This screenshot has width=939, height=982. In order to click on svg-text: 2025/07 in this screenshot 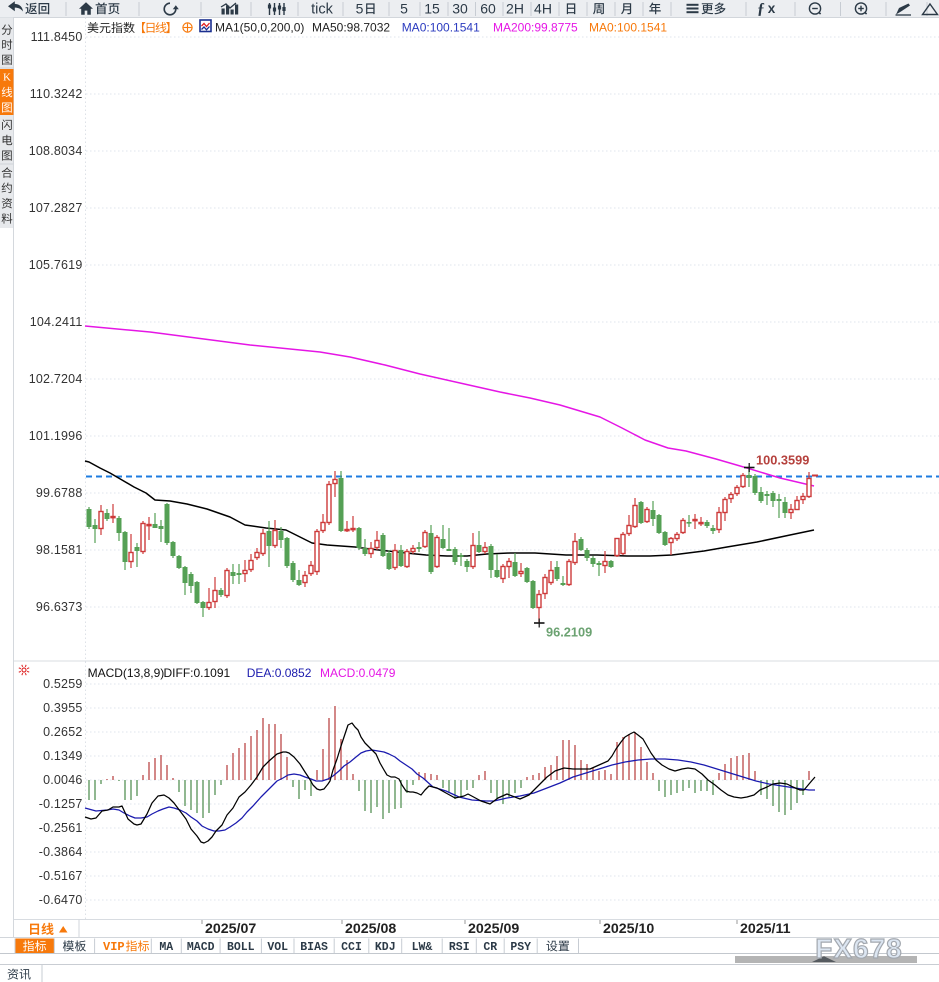, I will do `click(230, 929)`.